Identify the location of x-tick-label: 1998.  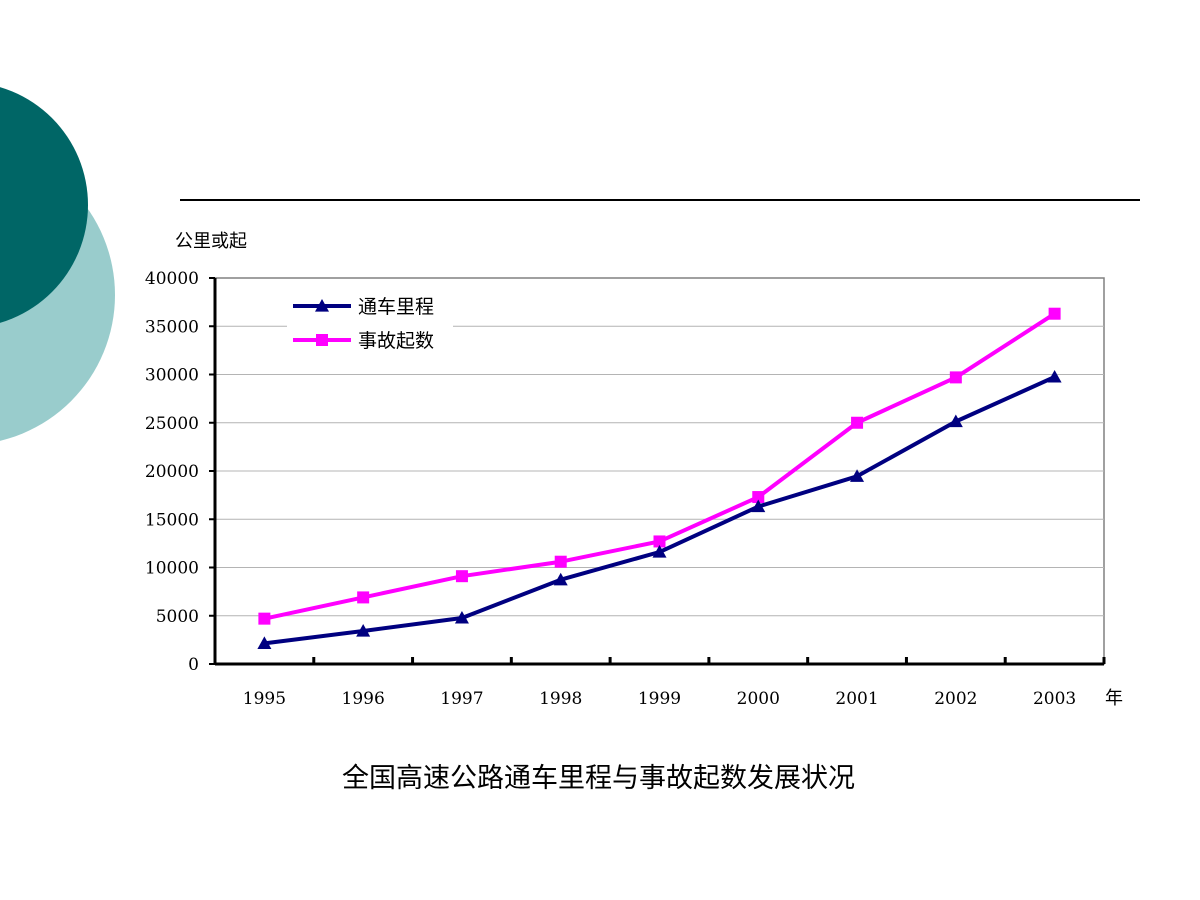
(560, 699).